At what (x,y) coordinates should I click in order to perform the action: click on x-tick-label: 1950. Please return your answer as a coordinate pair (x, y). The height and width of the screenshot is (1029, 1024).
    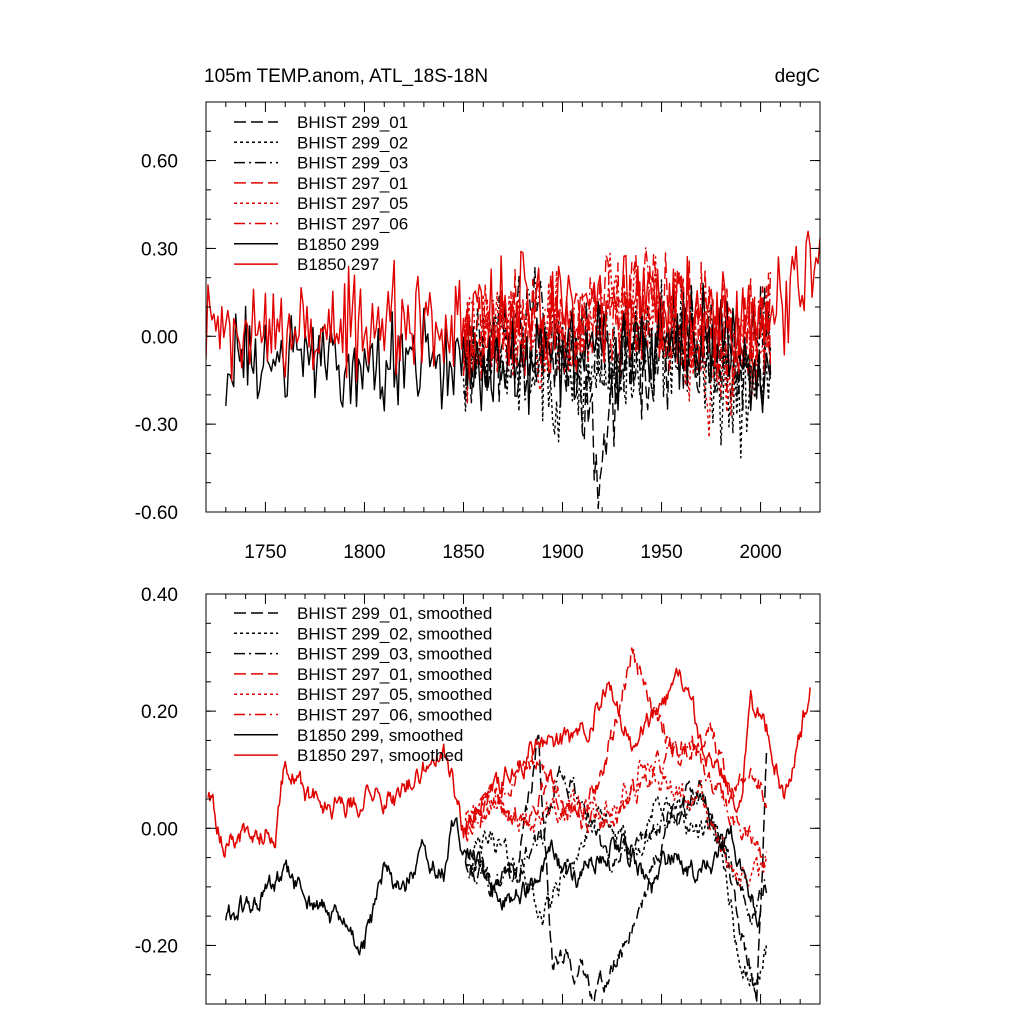
    Looking at the image, I should click on (661, 552).